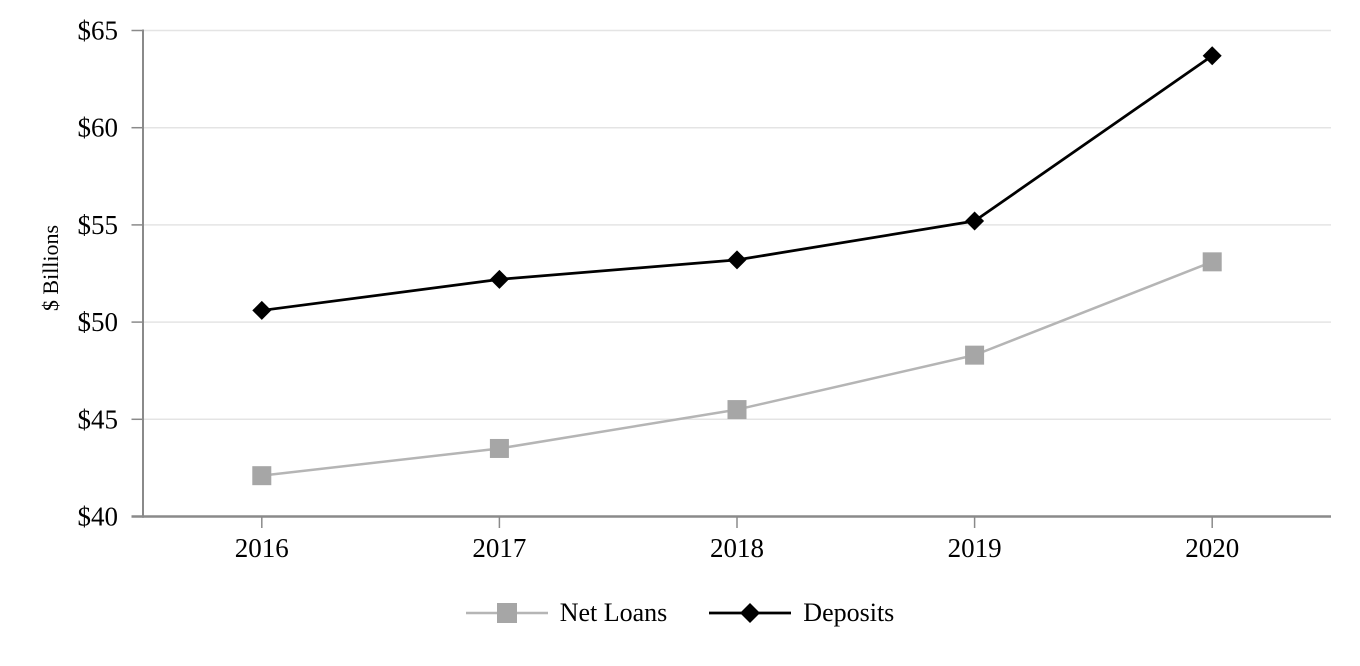 The height and width of the screenshot is (666, 1360). I want to click on y-tick-label: $50, so click(98, 322).